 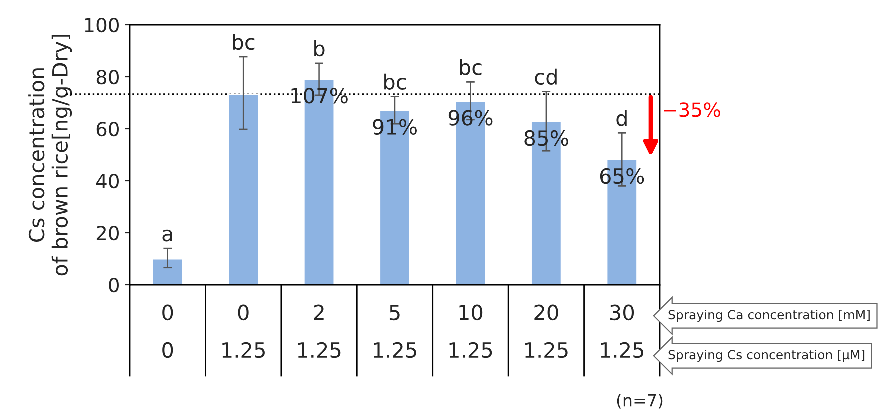 What do you see at coordinates (114, 285) in the screenshot?
I see `y-tick-label: 0` at bounding box center [114, 285].